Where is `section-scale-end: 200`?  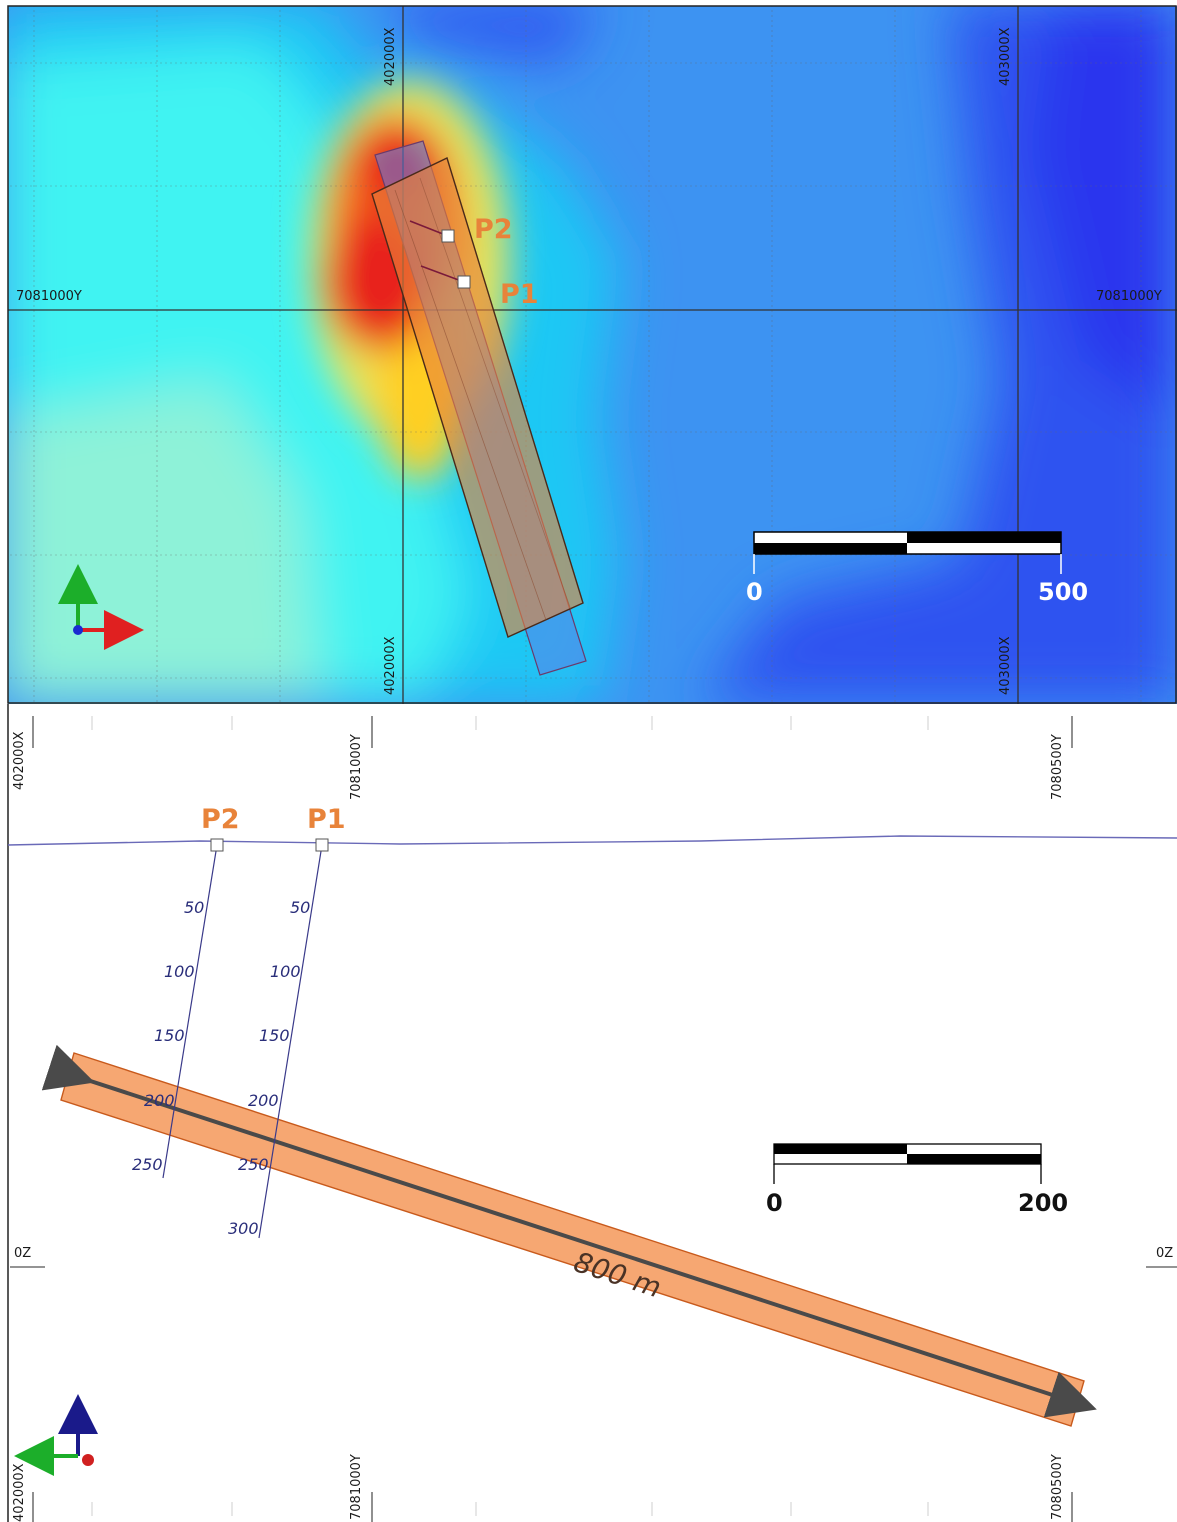 section-scale-end: 200 is located at coordinates (1043, 1203).